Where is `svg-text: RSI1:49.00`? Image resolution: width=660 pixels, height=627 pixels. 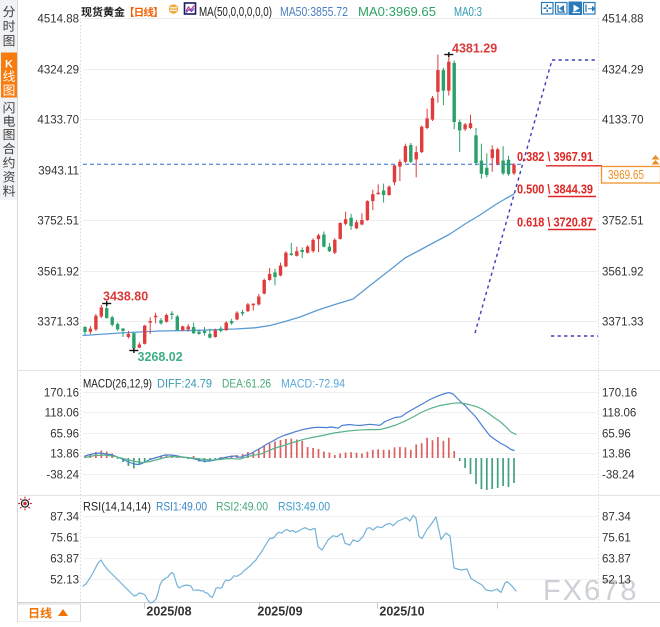 svg-text: RSI1:49.00 is located at coordinates (181, 507).